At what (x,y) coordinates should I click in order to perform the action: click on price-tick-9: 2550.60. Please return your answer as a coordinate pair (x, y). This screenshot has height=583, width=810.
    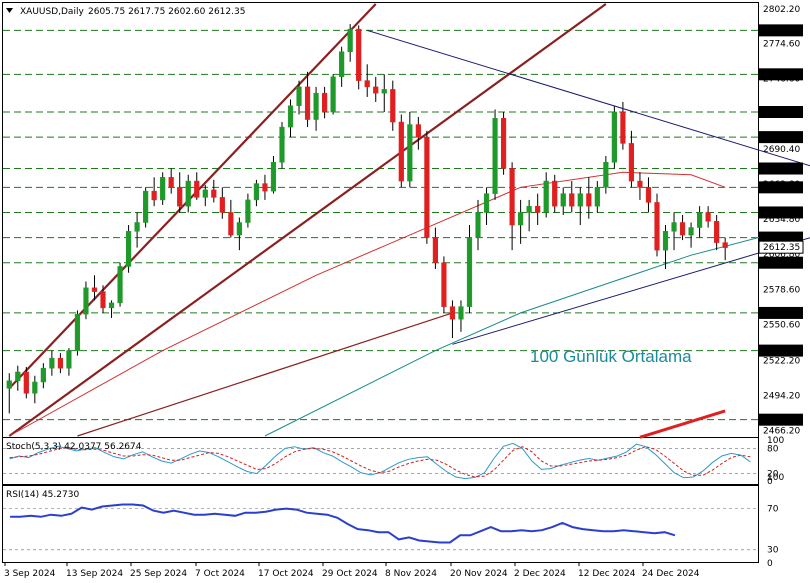
    Looking at the image, I should click on (781, 326).